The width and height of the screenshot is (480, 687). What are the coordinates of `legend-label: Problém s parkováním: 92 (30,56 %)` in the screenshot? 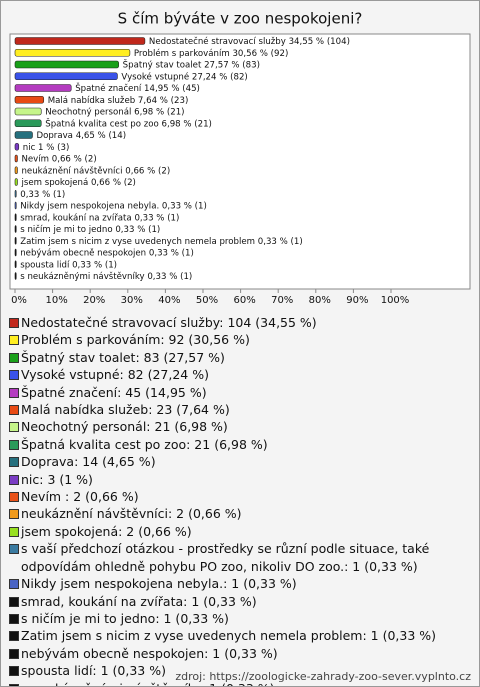 It's located at (135, 340).